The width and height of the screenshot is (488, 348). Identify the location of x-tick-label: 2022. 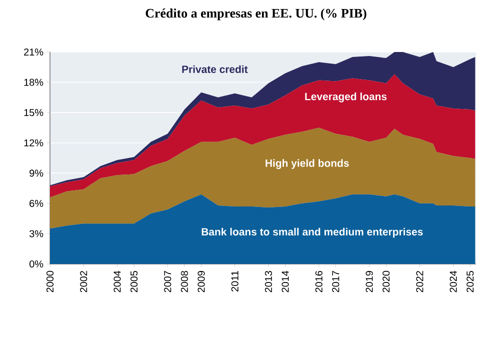
(420, 281).